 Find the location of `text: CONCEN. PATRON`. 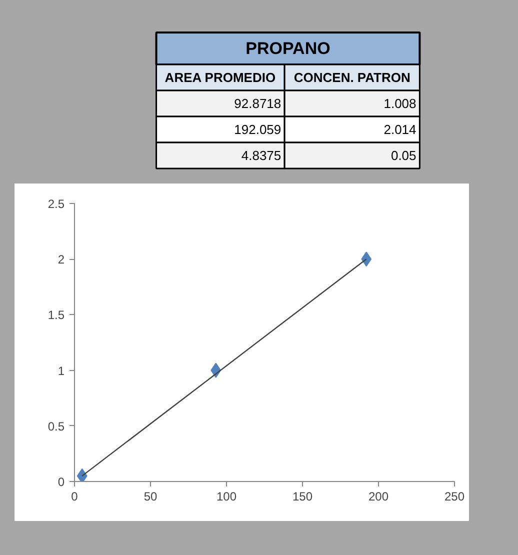

text: CONCEN. PATRON is located at coordinates (352, 77).